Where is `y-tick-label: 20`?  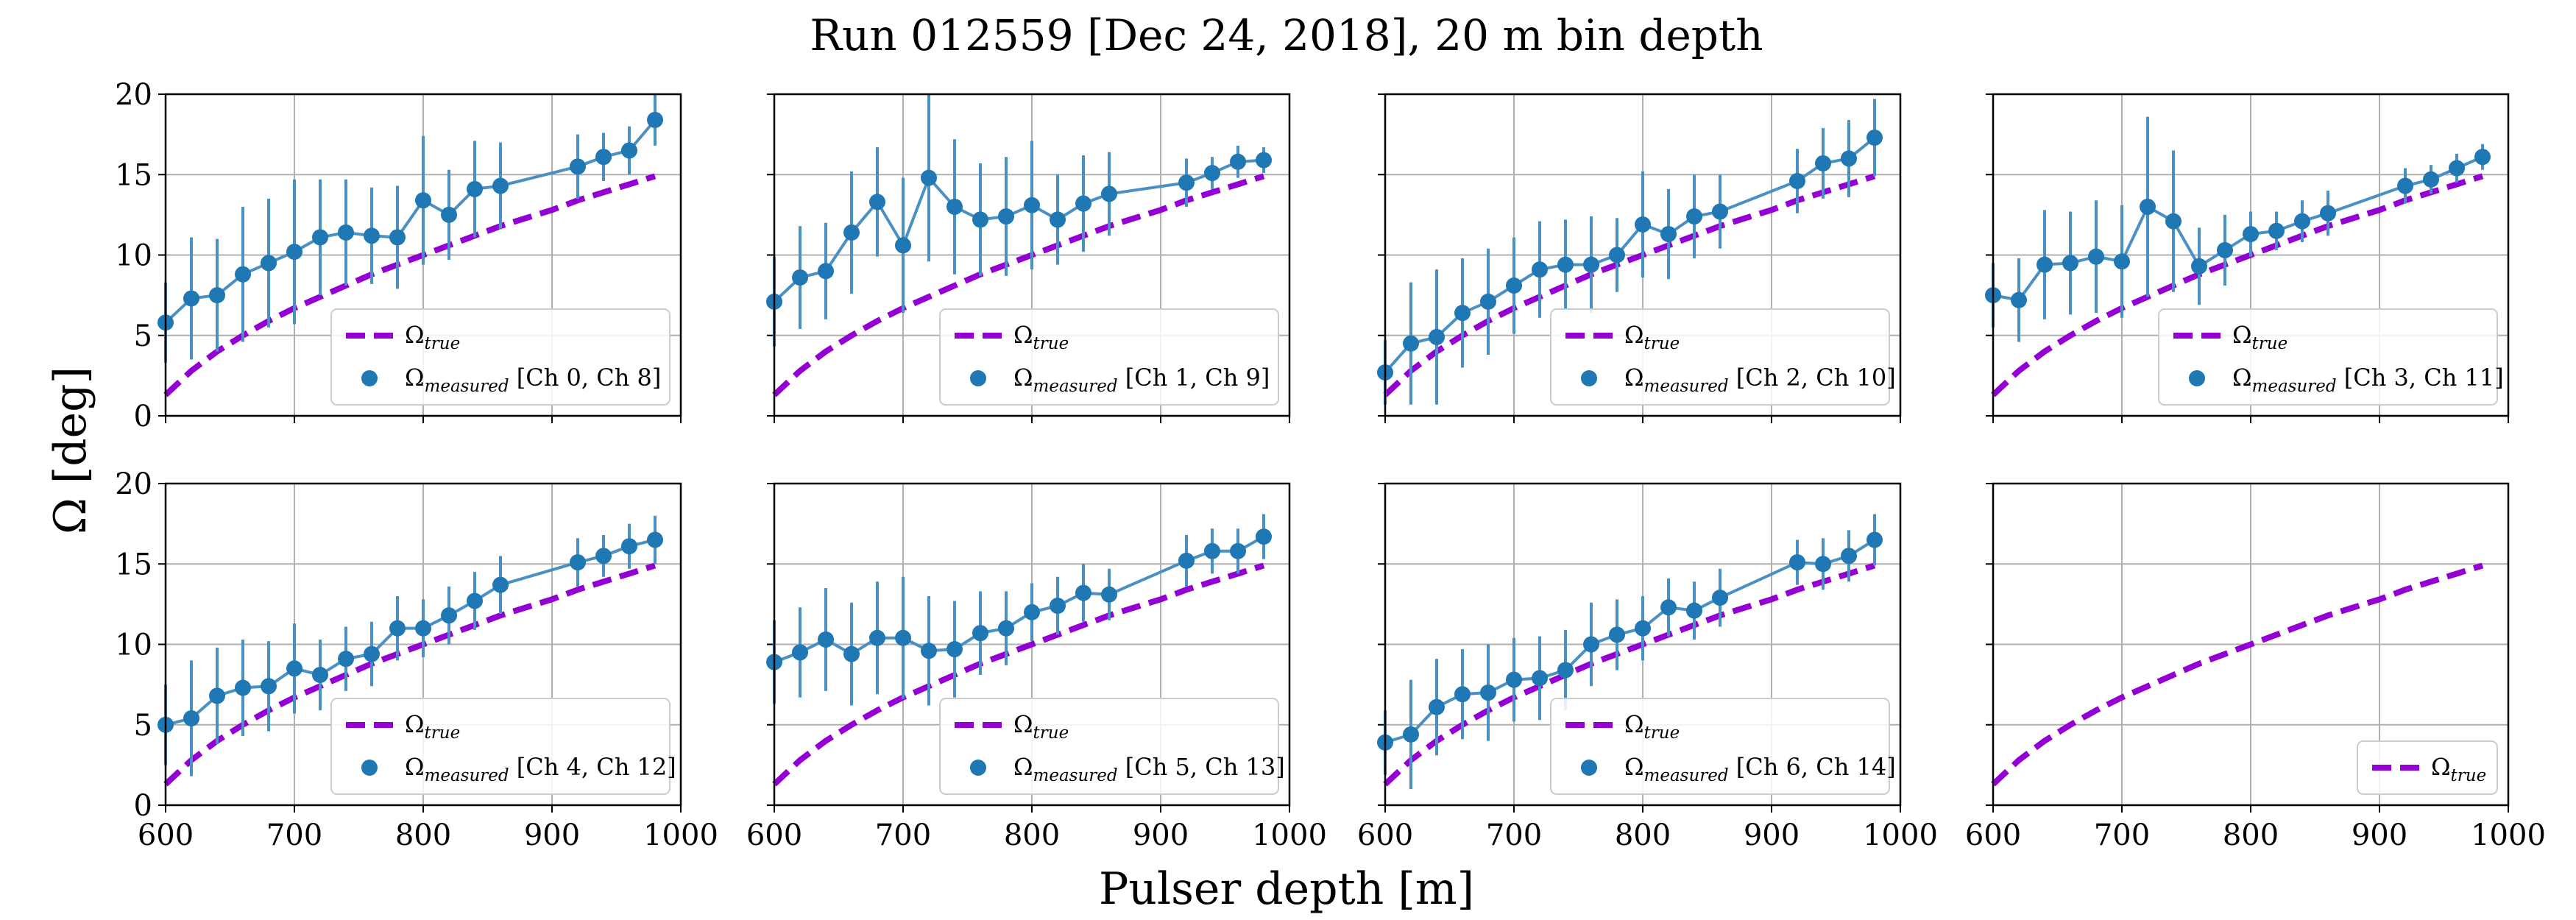 y-tick-label: 20 is located at coordinates (133, 95).